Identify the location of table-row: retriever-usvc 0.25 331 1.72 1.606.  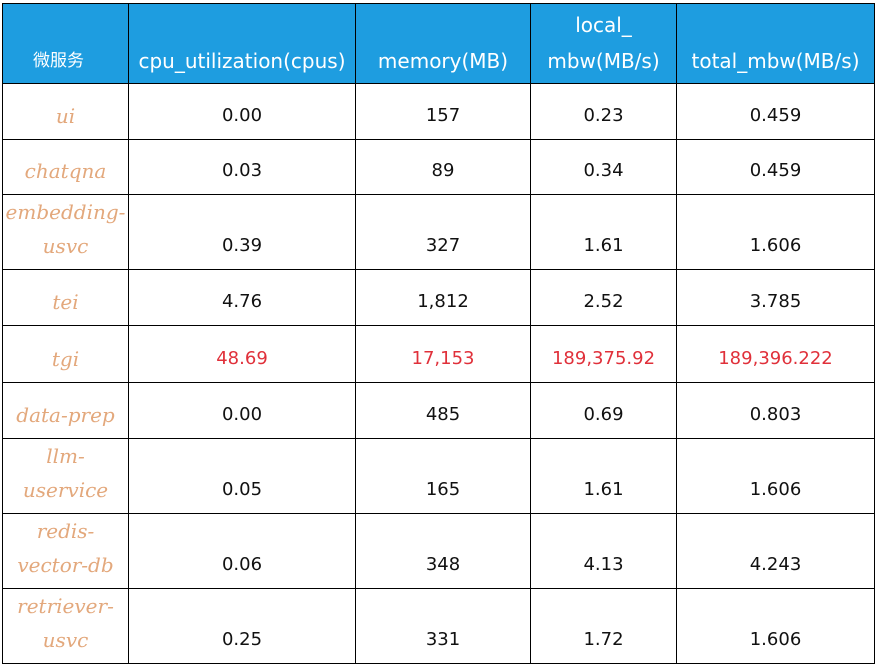
(438, 626).